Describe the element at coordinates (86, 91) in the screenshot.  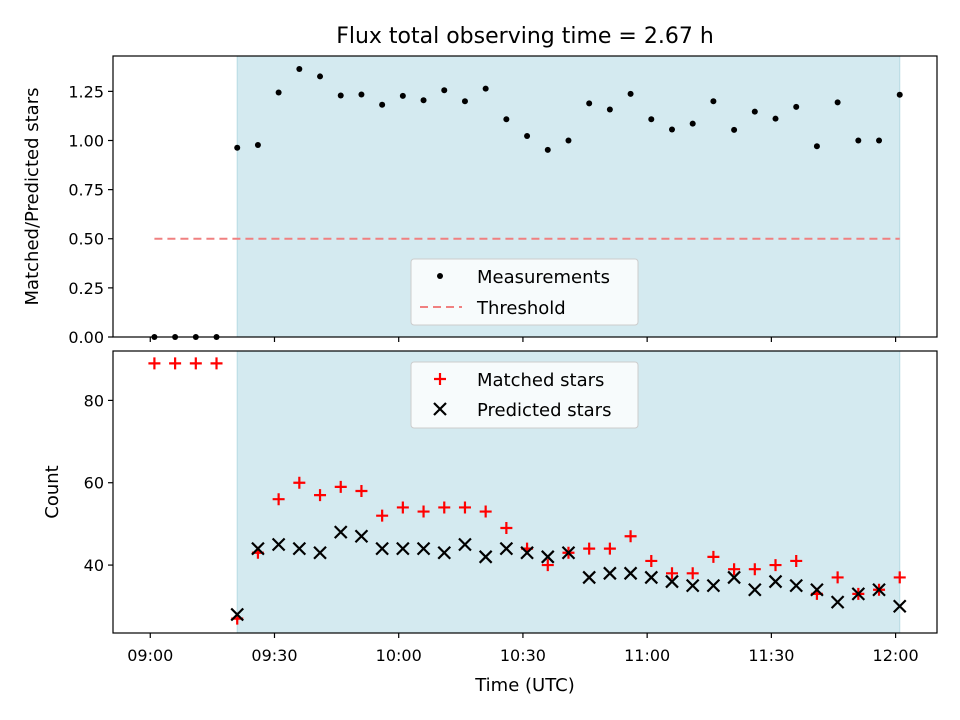
I see `y-tick-label: 1.25` at that location.